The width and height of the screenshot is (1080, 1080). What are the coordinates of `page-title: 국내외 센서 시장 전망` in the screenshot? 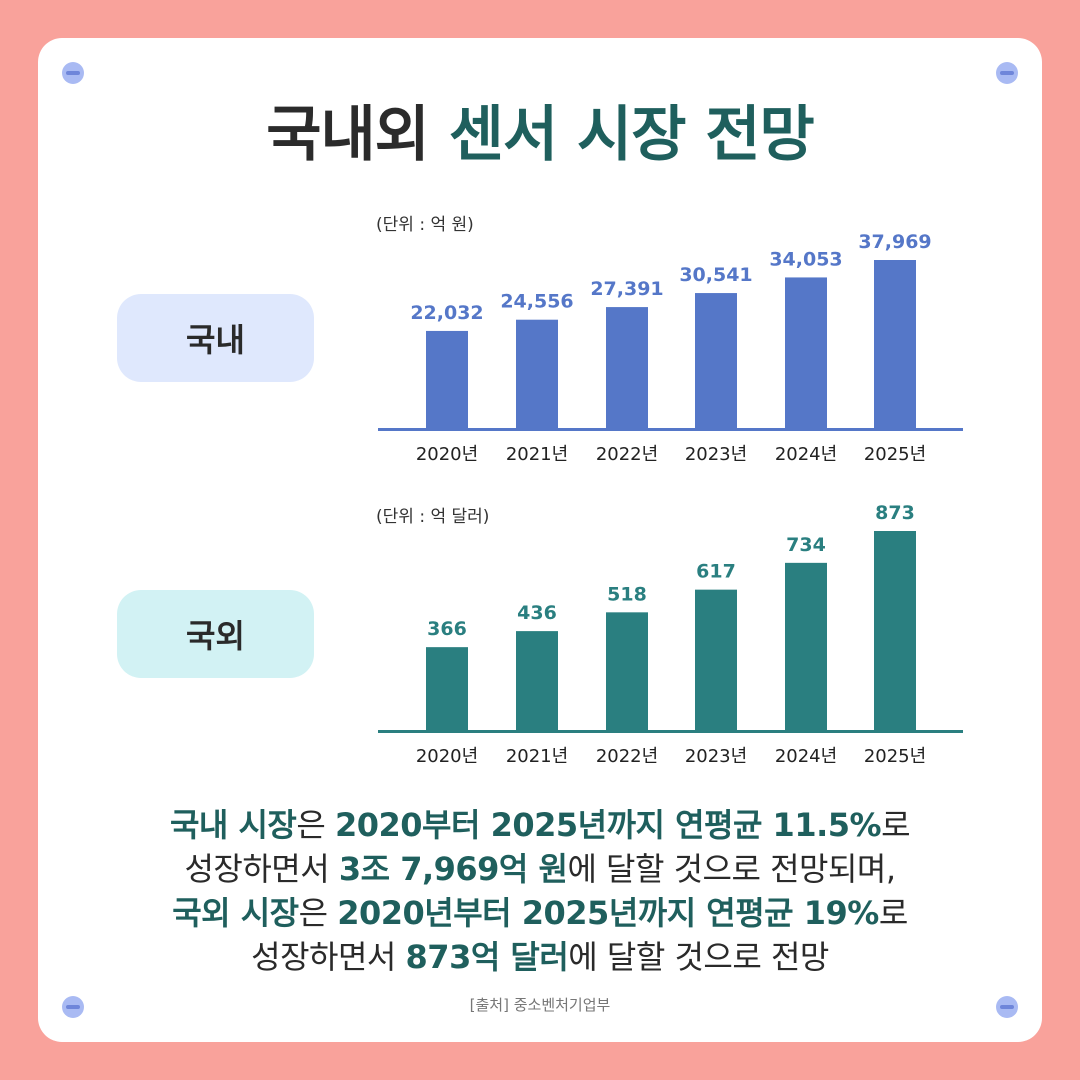 It's located at (540, 129).